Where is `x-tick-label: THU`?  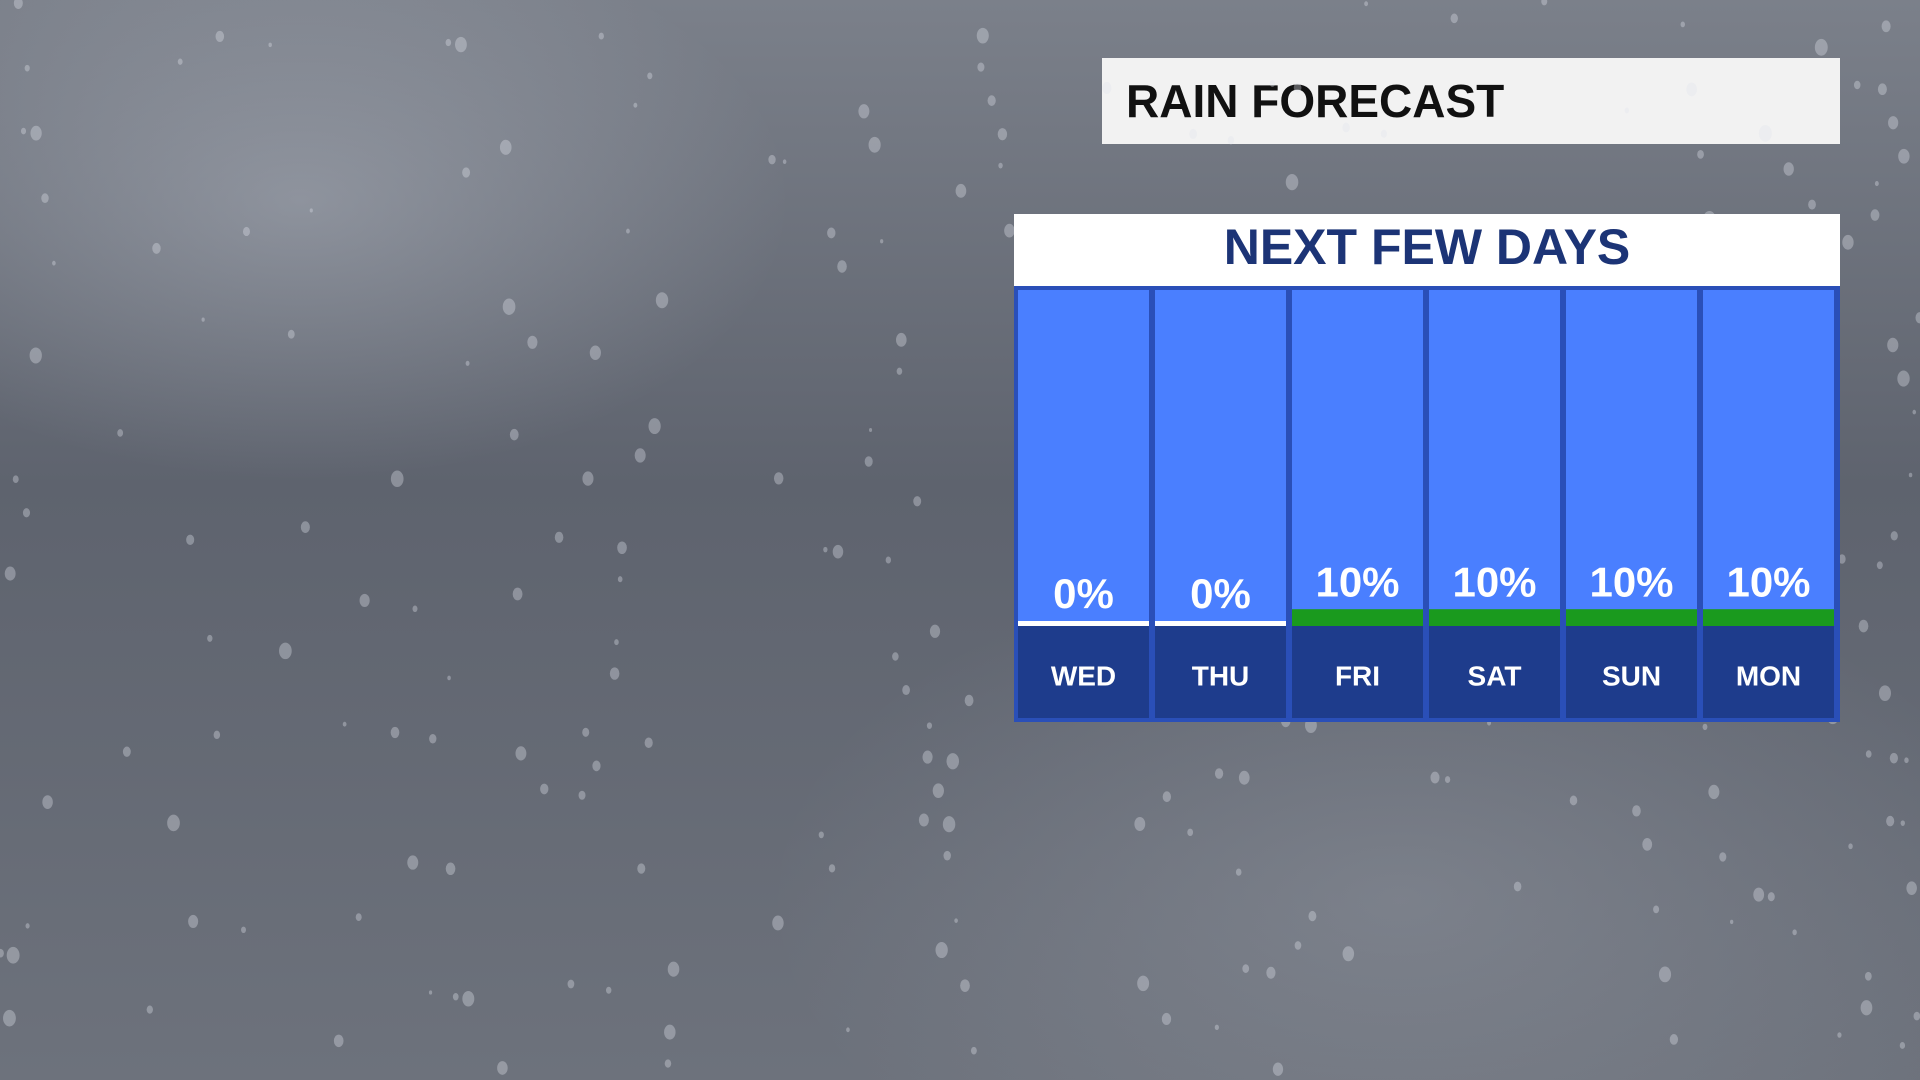
x-tick-label: THU is located at coordinates (1221, 675).